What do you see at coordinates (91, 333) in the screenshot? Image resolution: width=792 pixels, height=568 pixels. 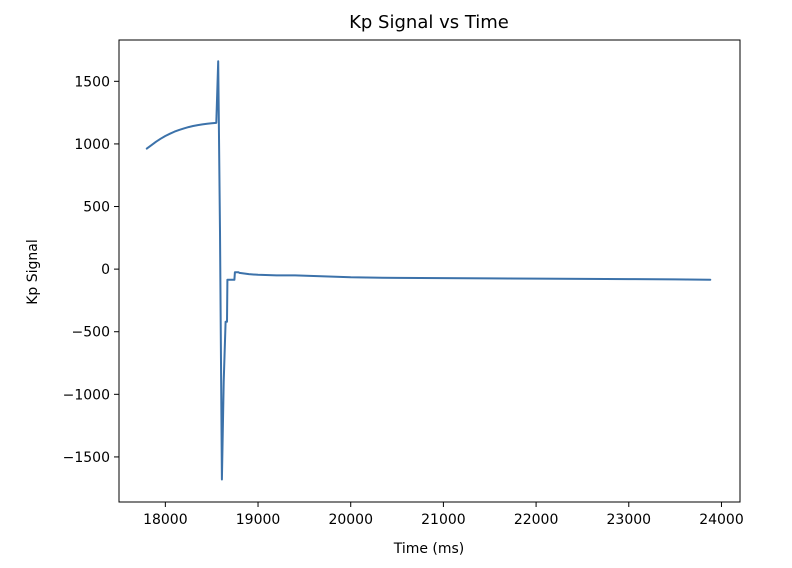 I see `y-tick-label: −500` at bounding box center [91, 333].